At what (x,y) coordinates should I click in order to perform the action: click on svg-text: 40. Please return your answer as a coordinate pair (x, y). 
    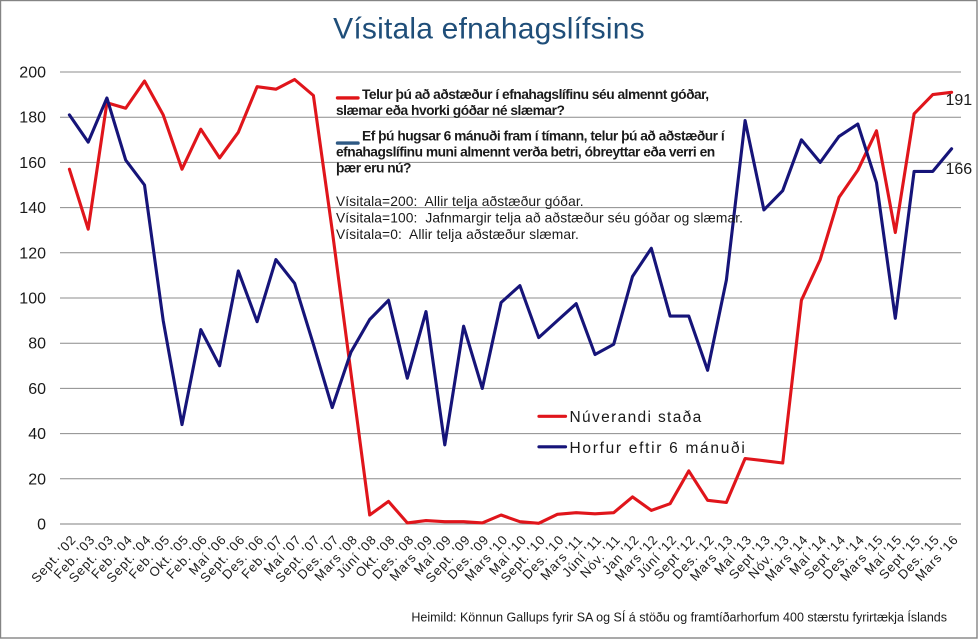
    Looking at the image, I should click on (37, 434).